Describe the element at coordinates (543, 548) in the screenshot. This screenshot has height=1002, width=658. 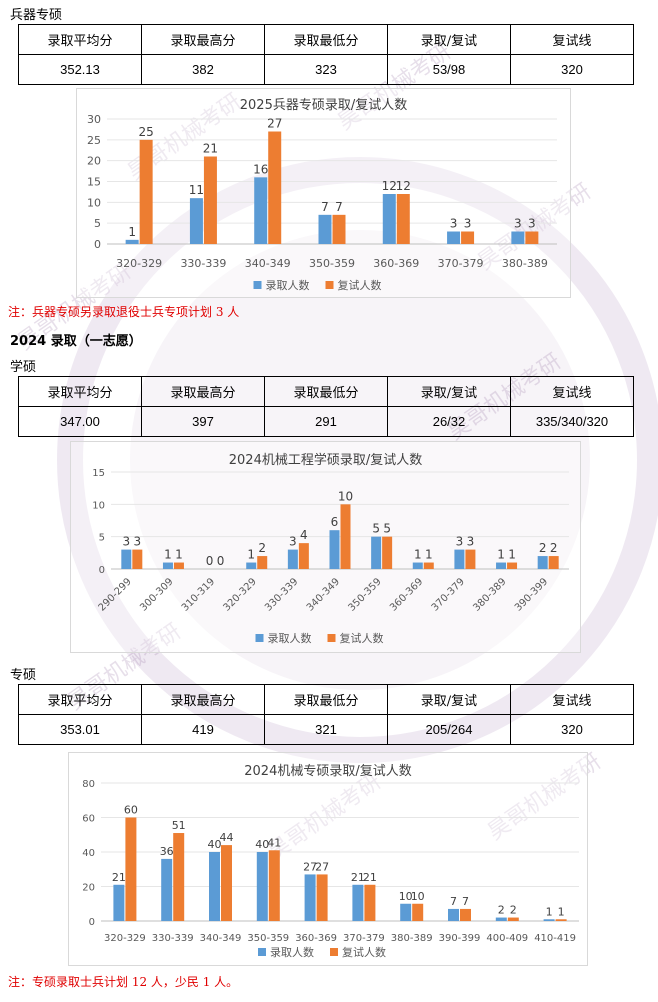
I see `data-label: 2` at that location.